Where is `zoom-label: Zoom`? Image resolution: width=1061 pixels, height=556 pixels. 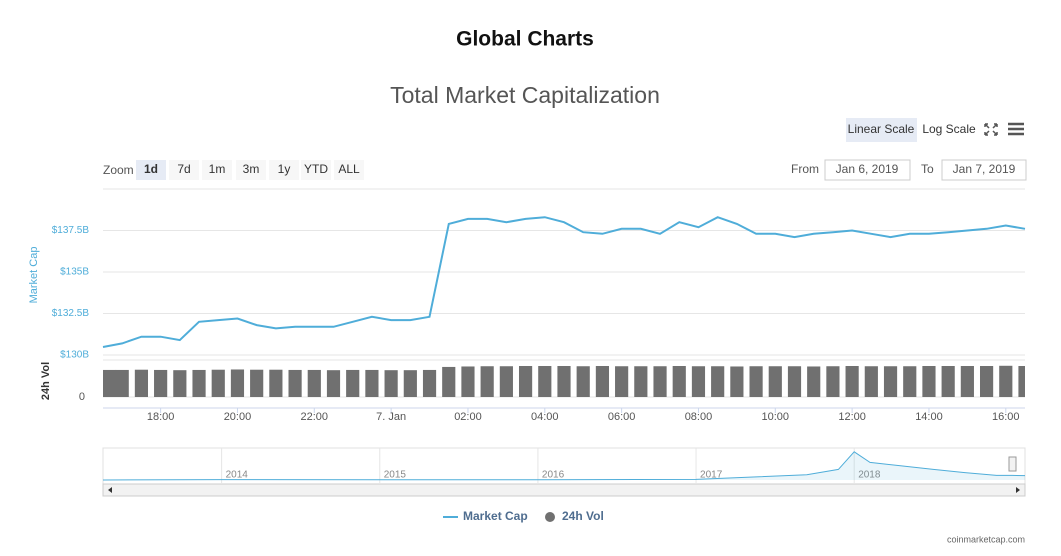
zoom-label: Zoom is located at coordinates (118, 170).